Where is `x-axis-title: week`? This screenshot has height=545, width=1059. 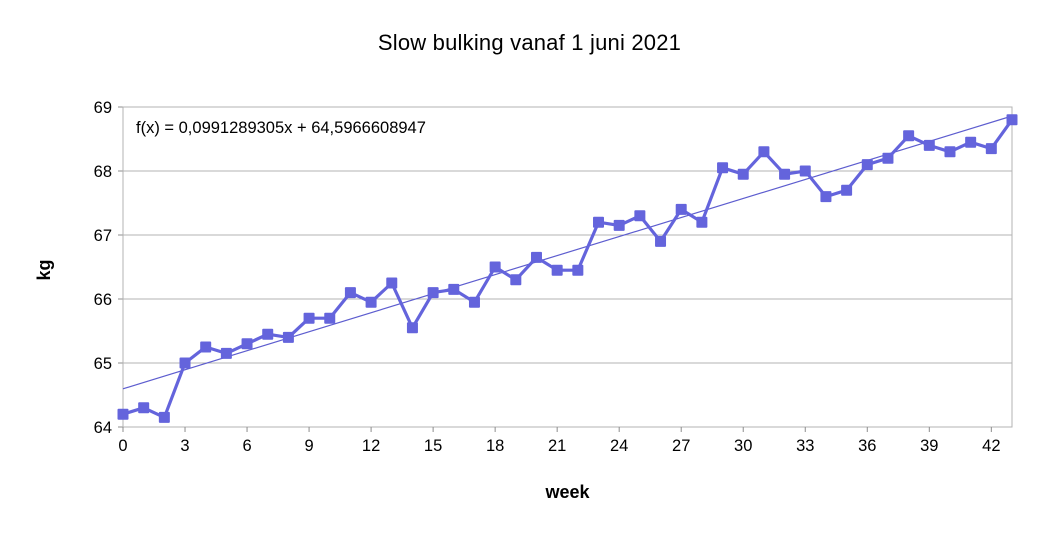 x-axis-title: week is located at coordinates (567, 492).